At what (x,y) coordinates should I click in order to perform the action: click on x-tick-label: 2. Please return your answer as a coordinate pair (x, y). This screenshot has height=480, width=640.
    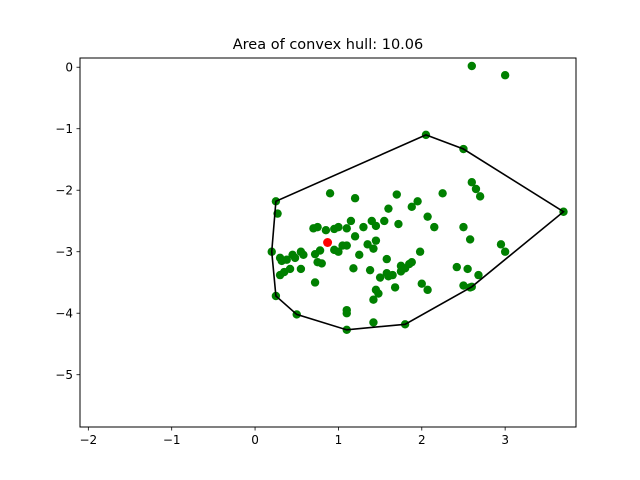
    Looking at the image, I should click on (422, 440).